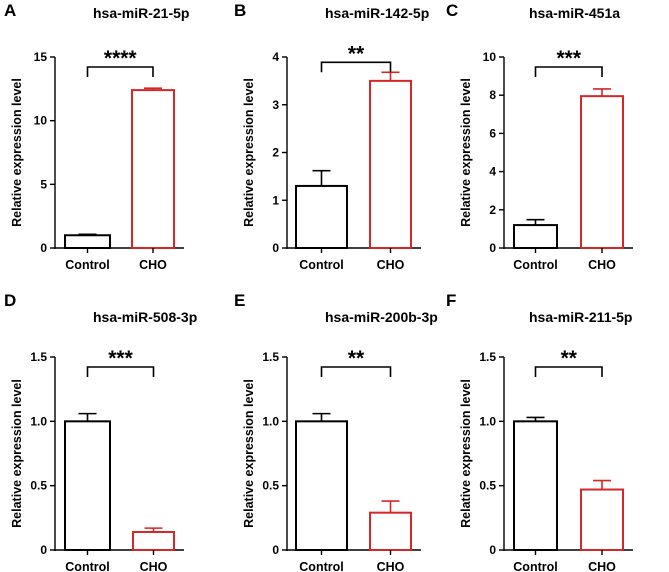  What do you see at coordinates (41, 57) in the screenshot?
I see `y-tick-label: 15` at bounding box center [41, 57].